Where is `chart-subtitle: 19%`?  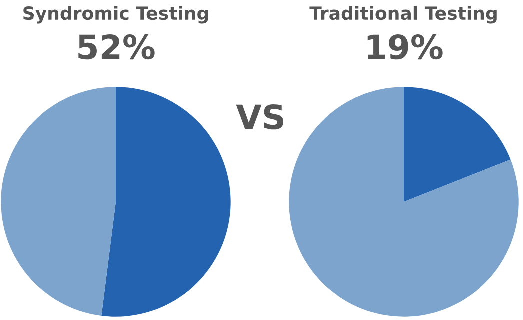
chart-subtitle: 19% is located at coordinates (405, 47).